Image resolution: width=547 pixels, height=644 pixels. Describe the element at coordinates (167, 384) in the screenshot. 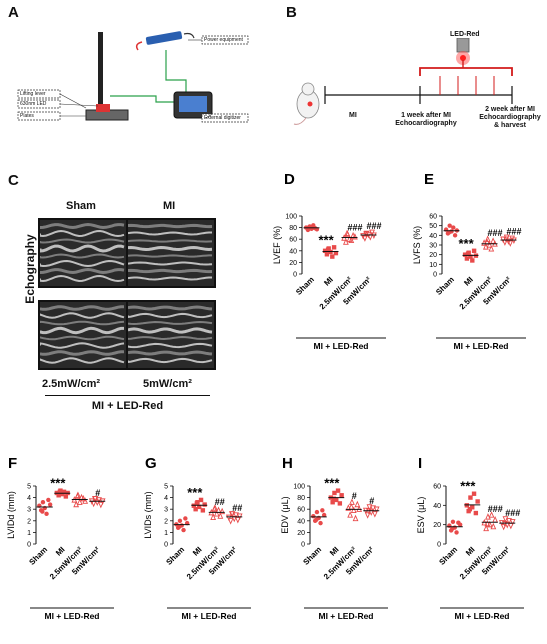

I see `echo-dose2-label: 5mW/cm²` at that location.